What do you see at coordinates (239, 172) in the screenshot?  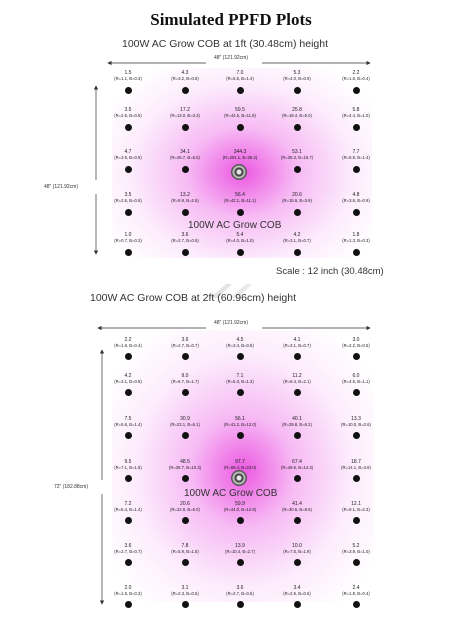 I see `plot-1-cob-lamp-icon` at bounding box center [239, 172].